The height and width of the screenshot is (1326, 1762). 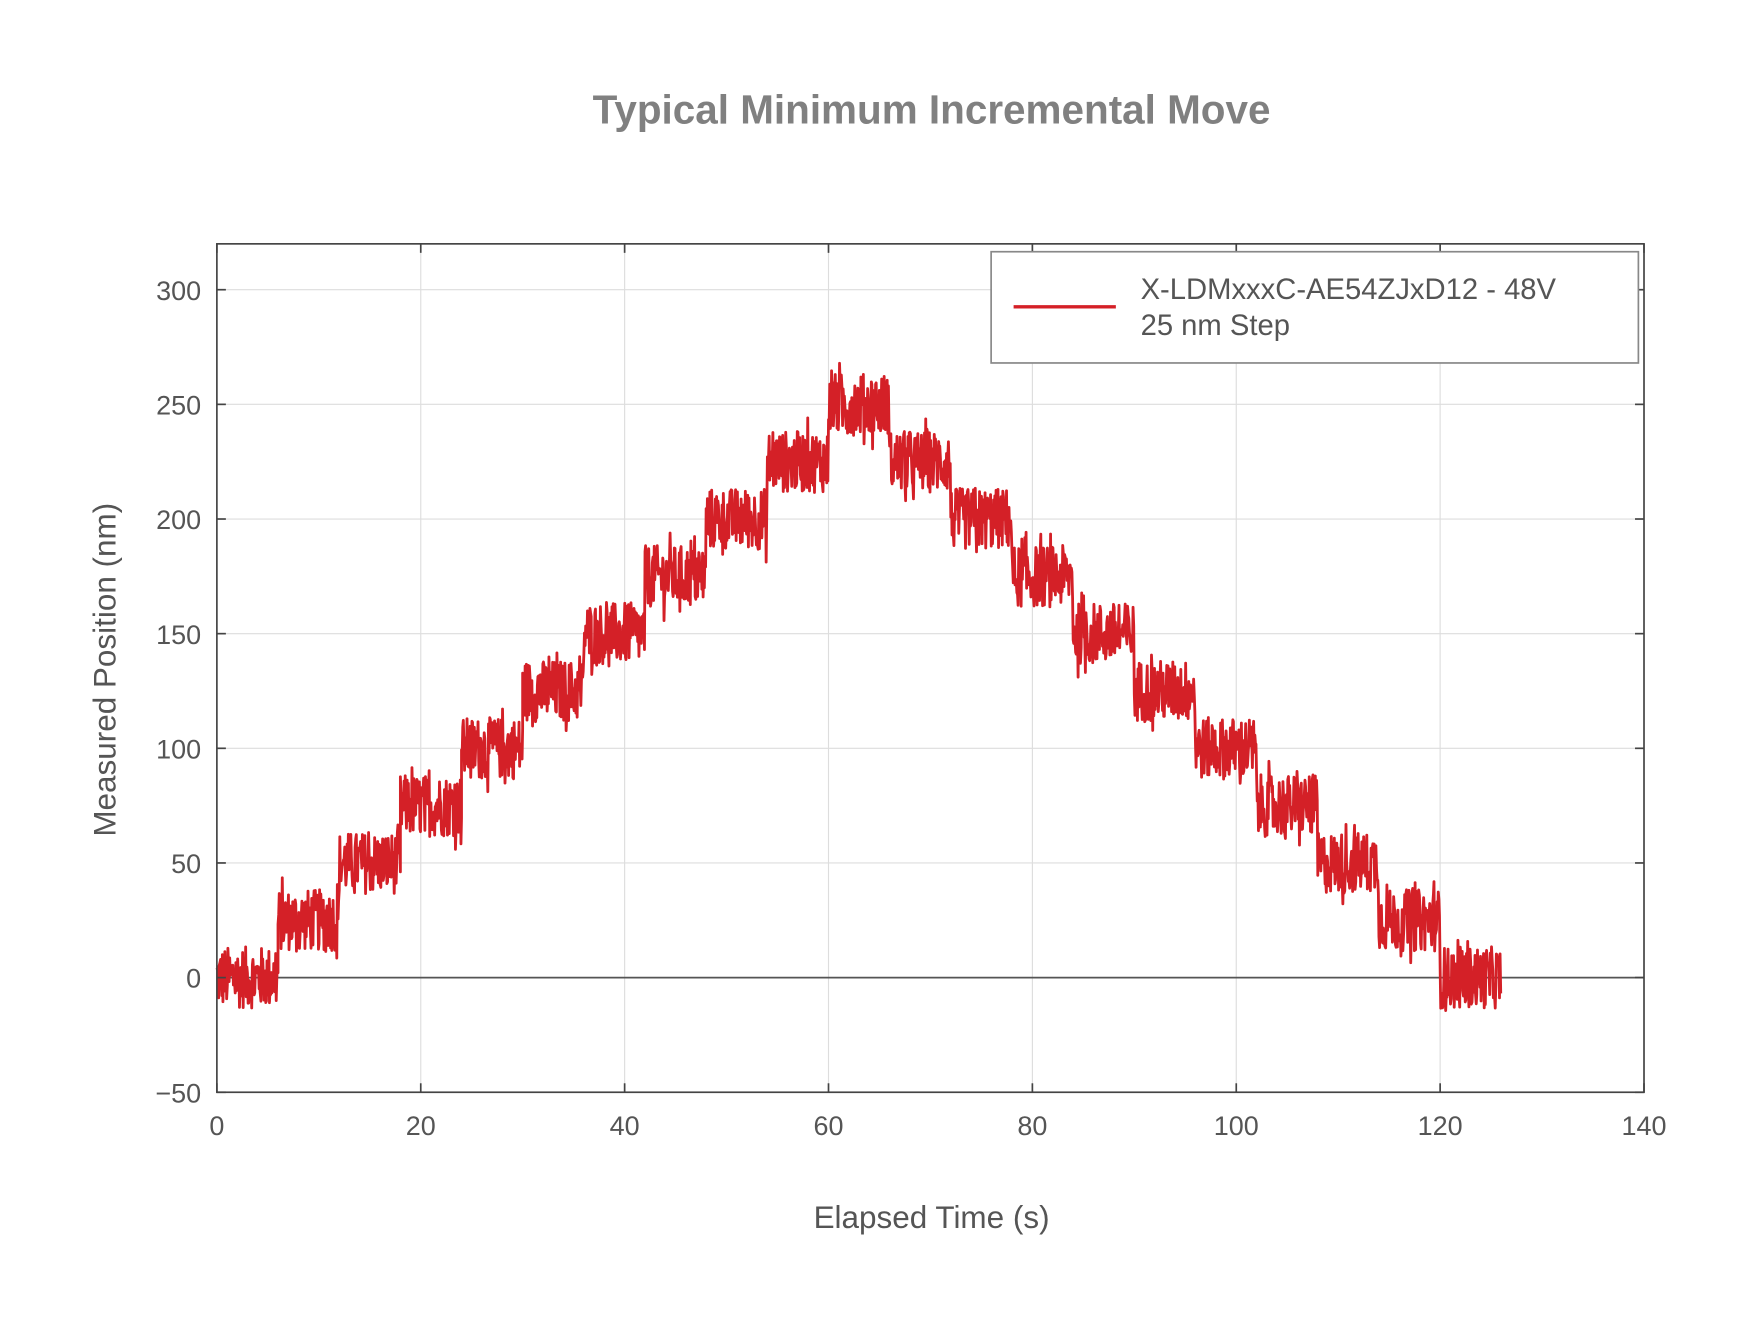 What do you see at coordinates (829, 1126) in the screenshot?
I see `x-tick-label: 60` at bounding box center [829, 1126].